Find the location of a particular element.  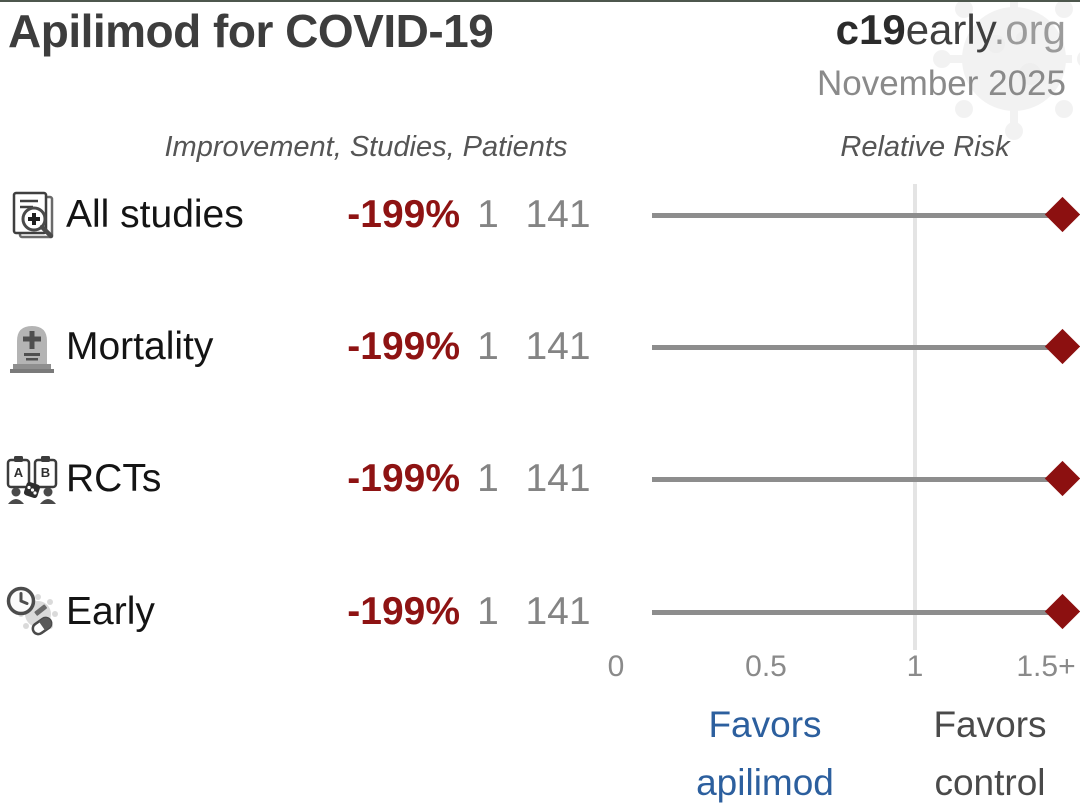

tombstone-icon is located at coordinates (32, 349).